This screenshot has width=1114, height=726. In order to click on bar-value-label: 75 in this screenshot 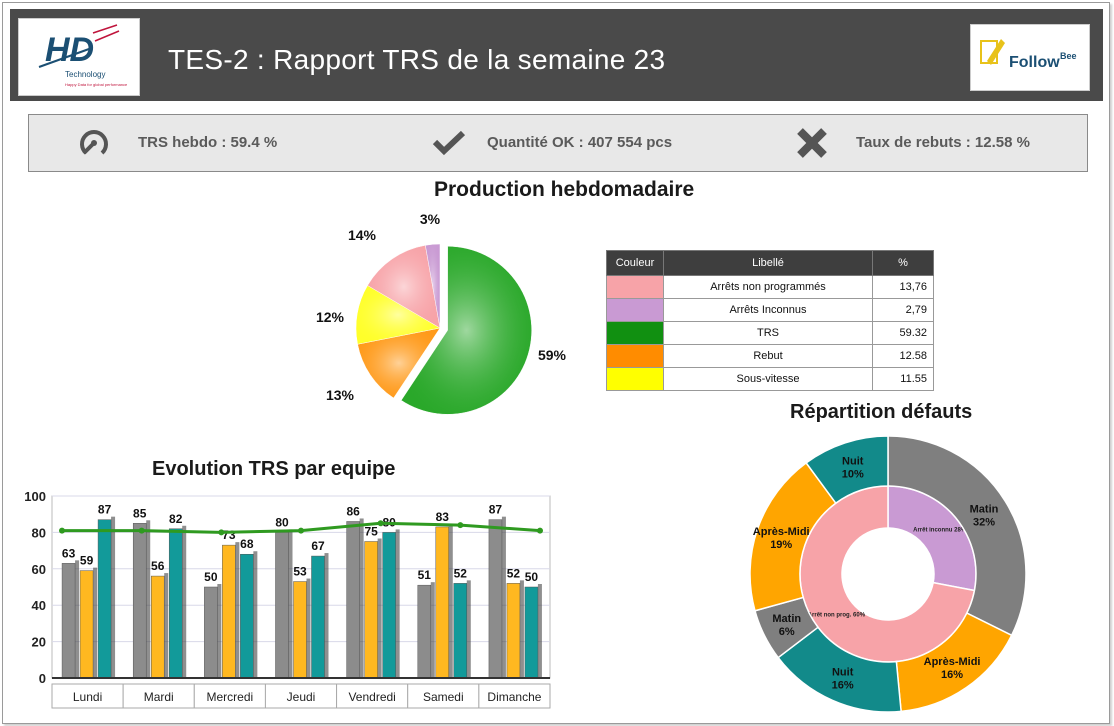, I will do `click(371, 532)`.